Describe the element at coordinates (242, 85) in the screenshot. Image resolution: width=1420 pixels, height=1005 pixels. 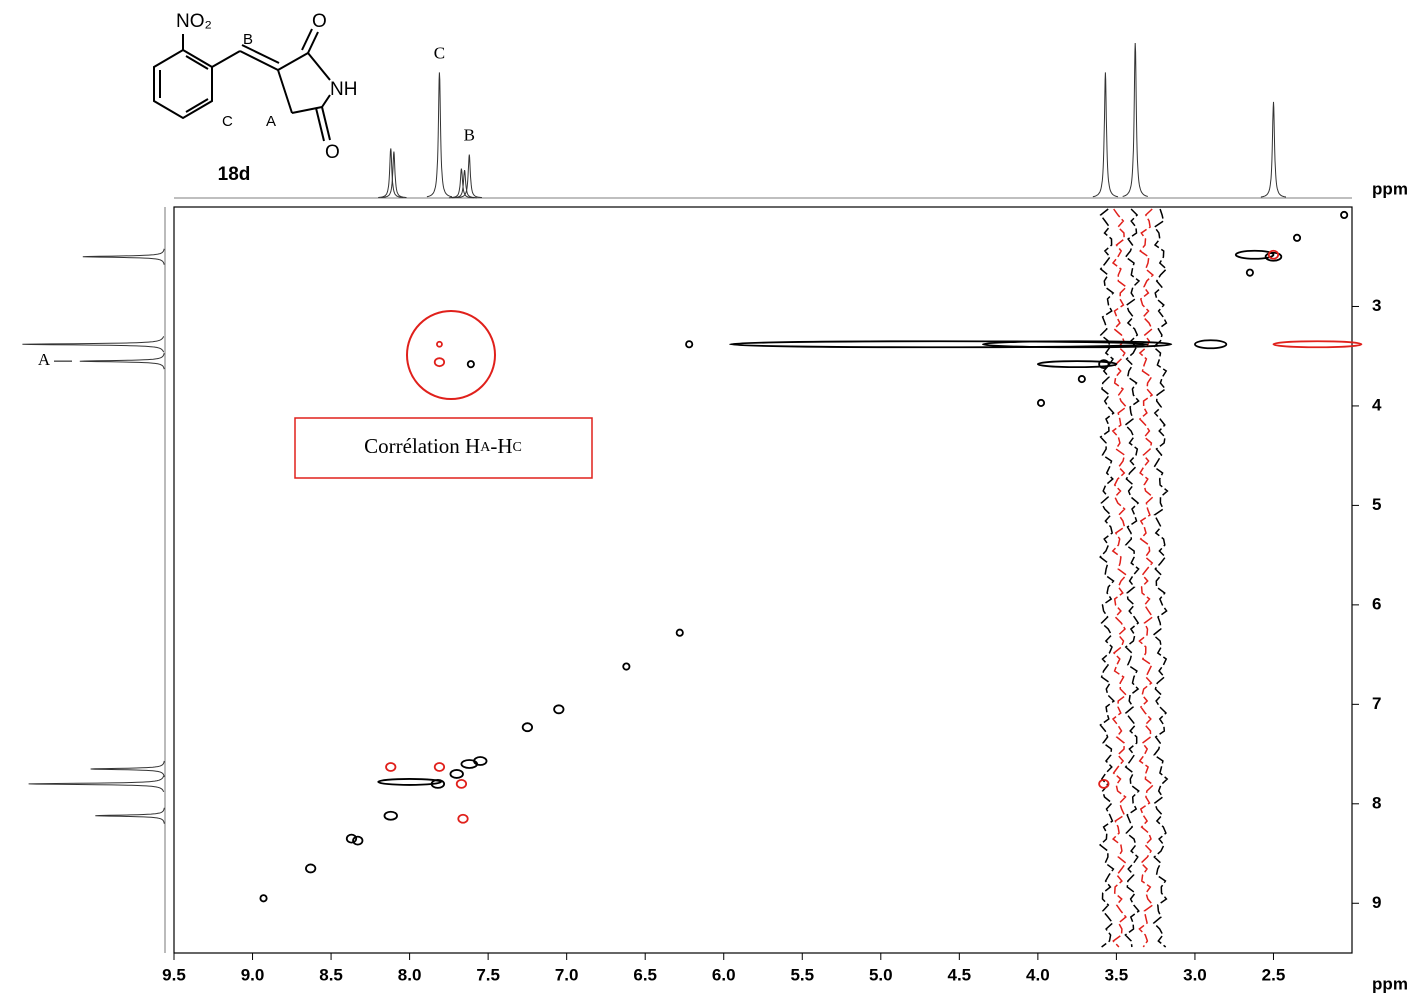
I see `structure` at that location.